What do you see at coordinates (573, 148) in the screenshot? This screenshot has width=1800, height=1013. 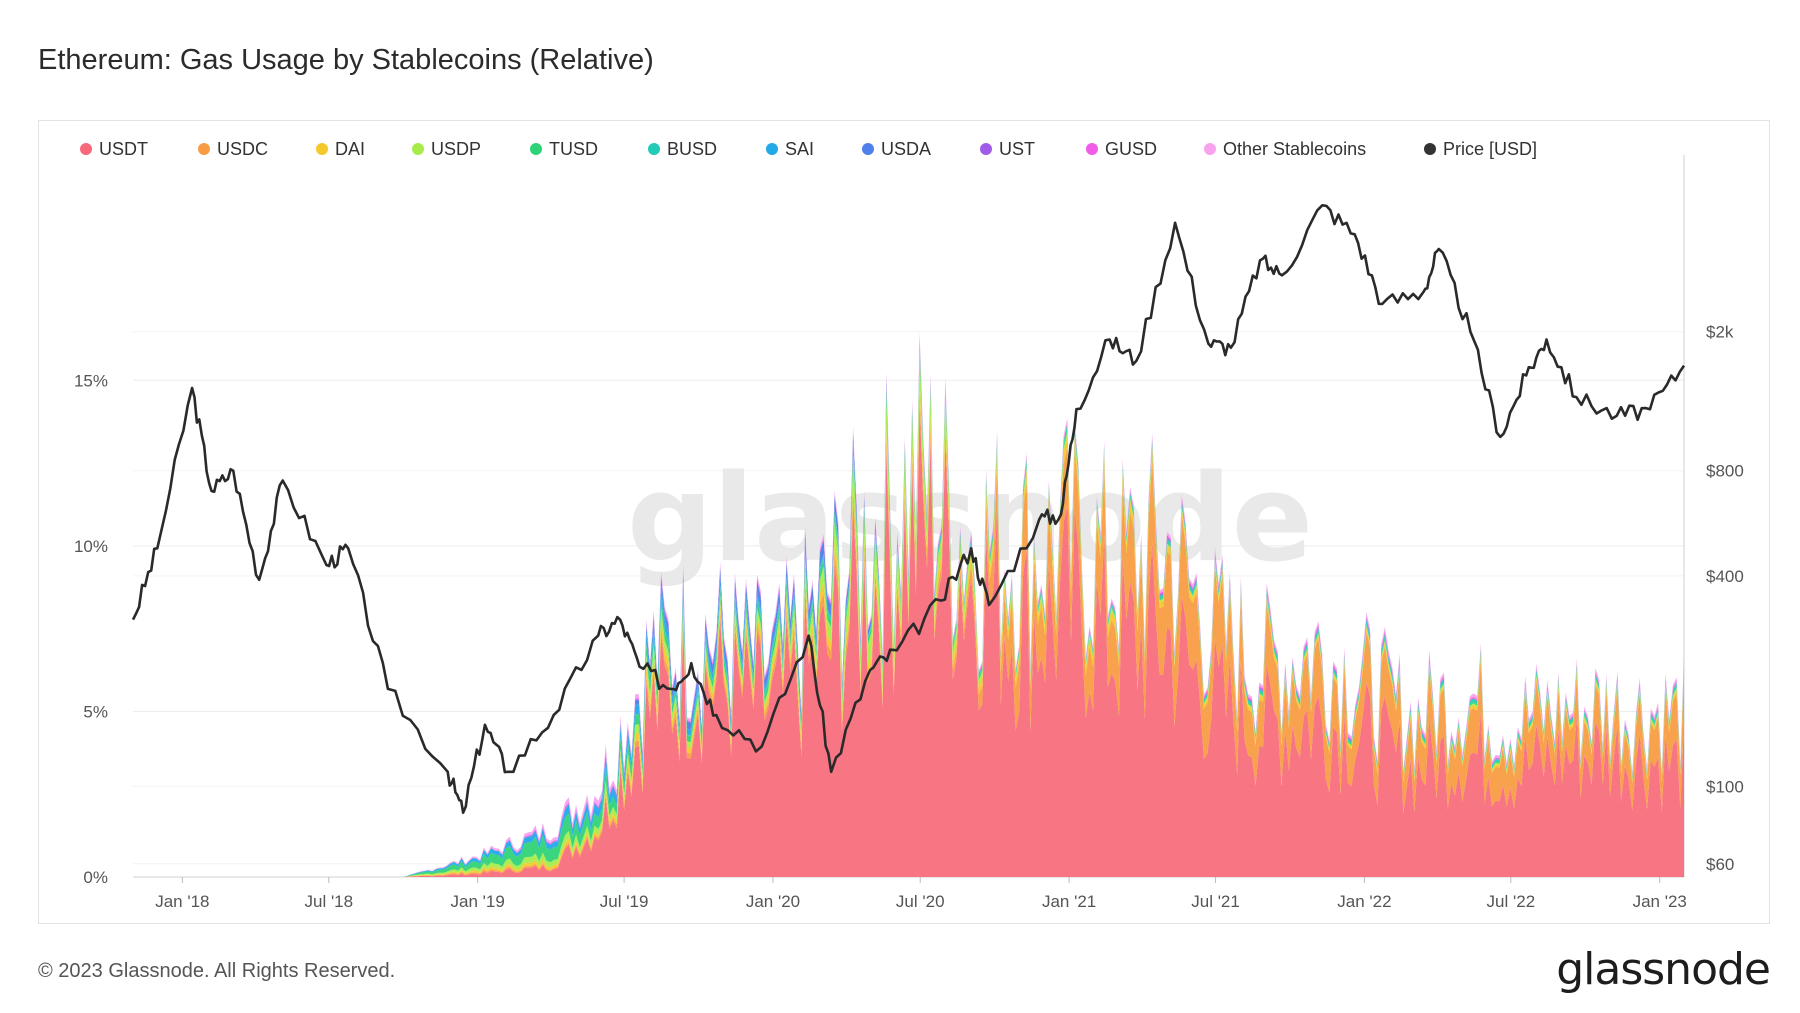 I see `legend-label: TUSD` at bounding box center [573, 148].